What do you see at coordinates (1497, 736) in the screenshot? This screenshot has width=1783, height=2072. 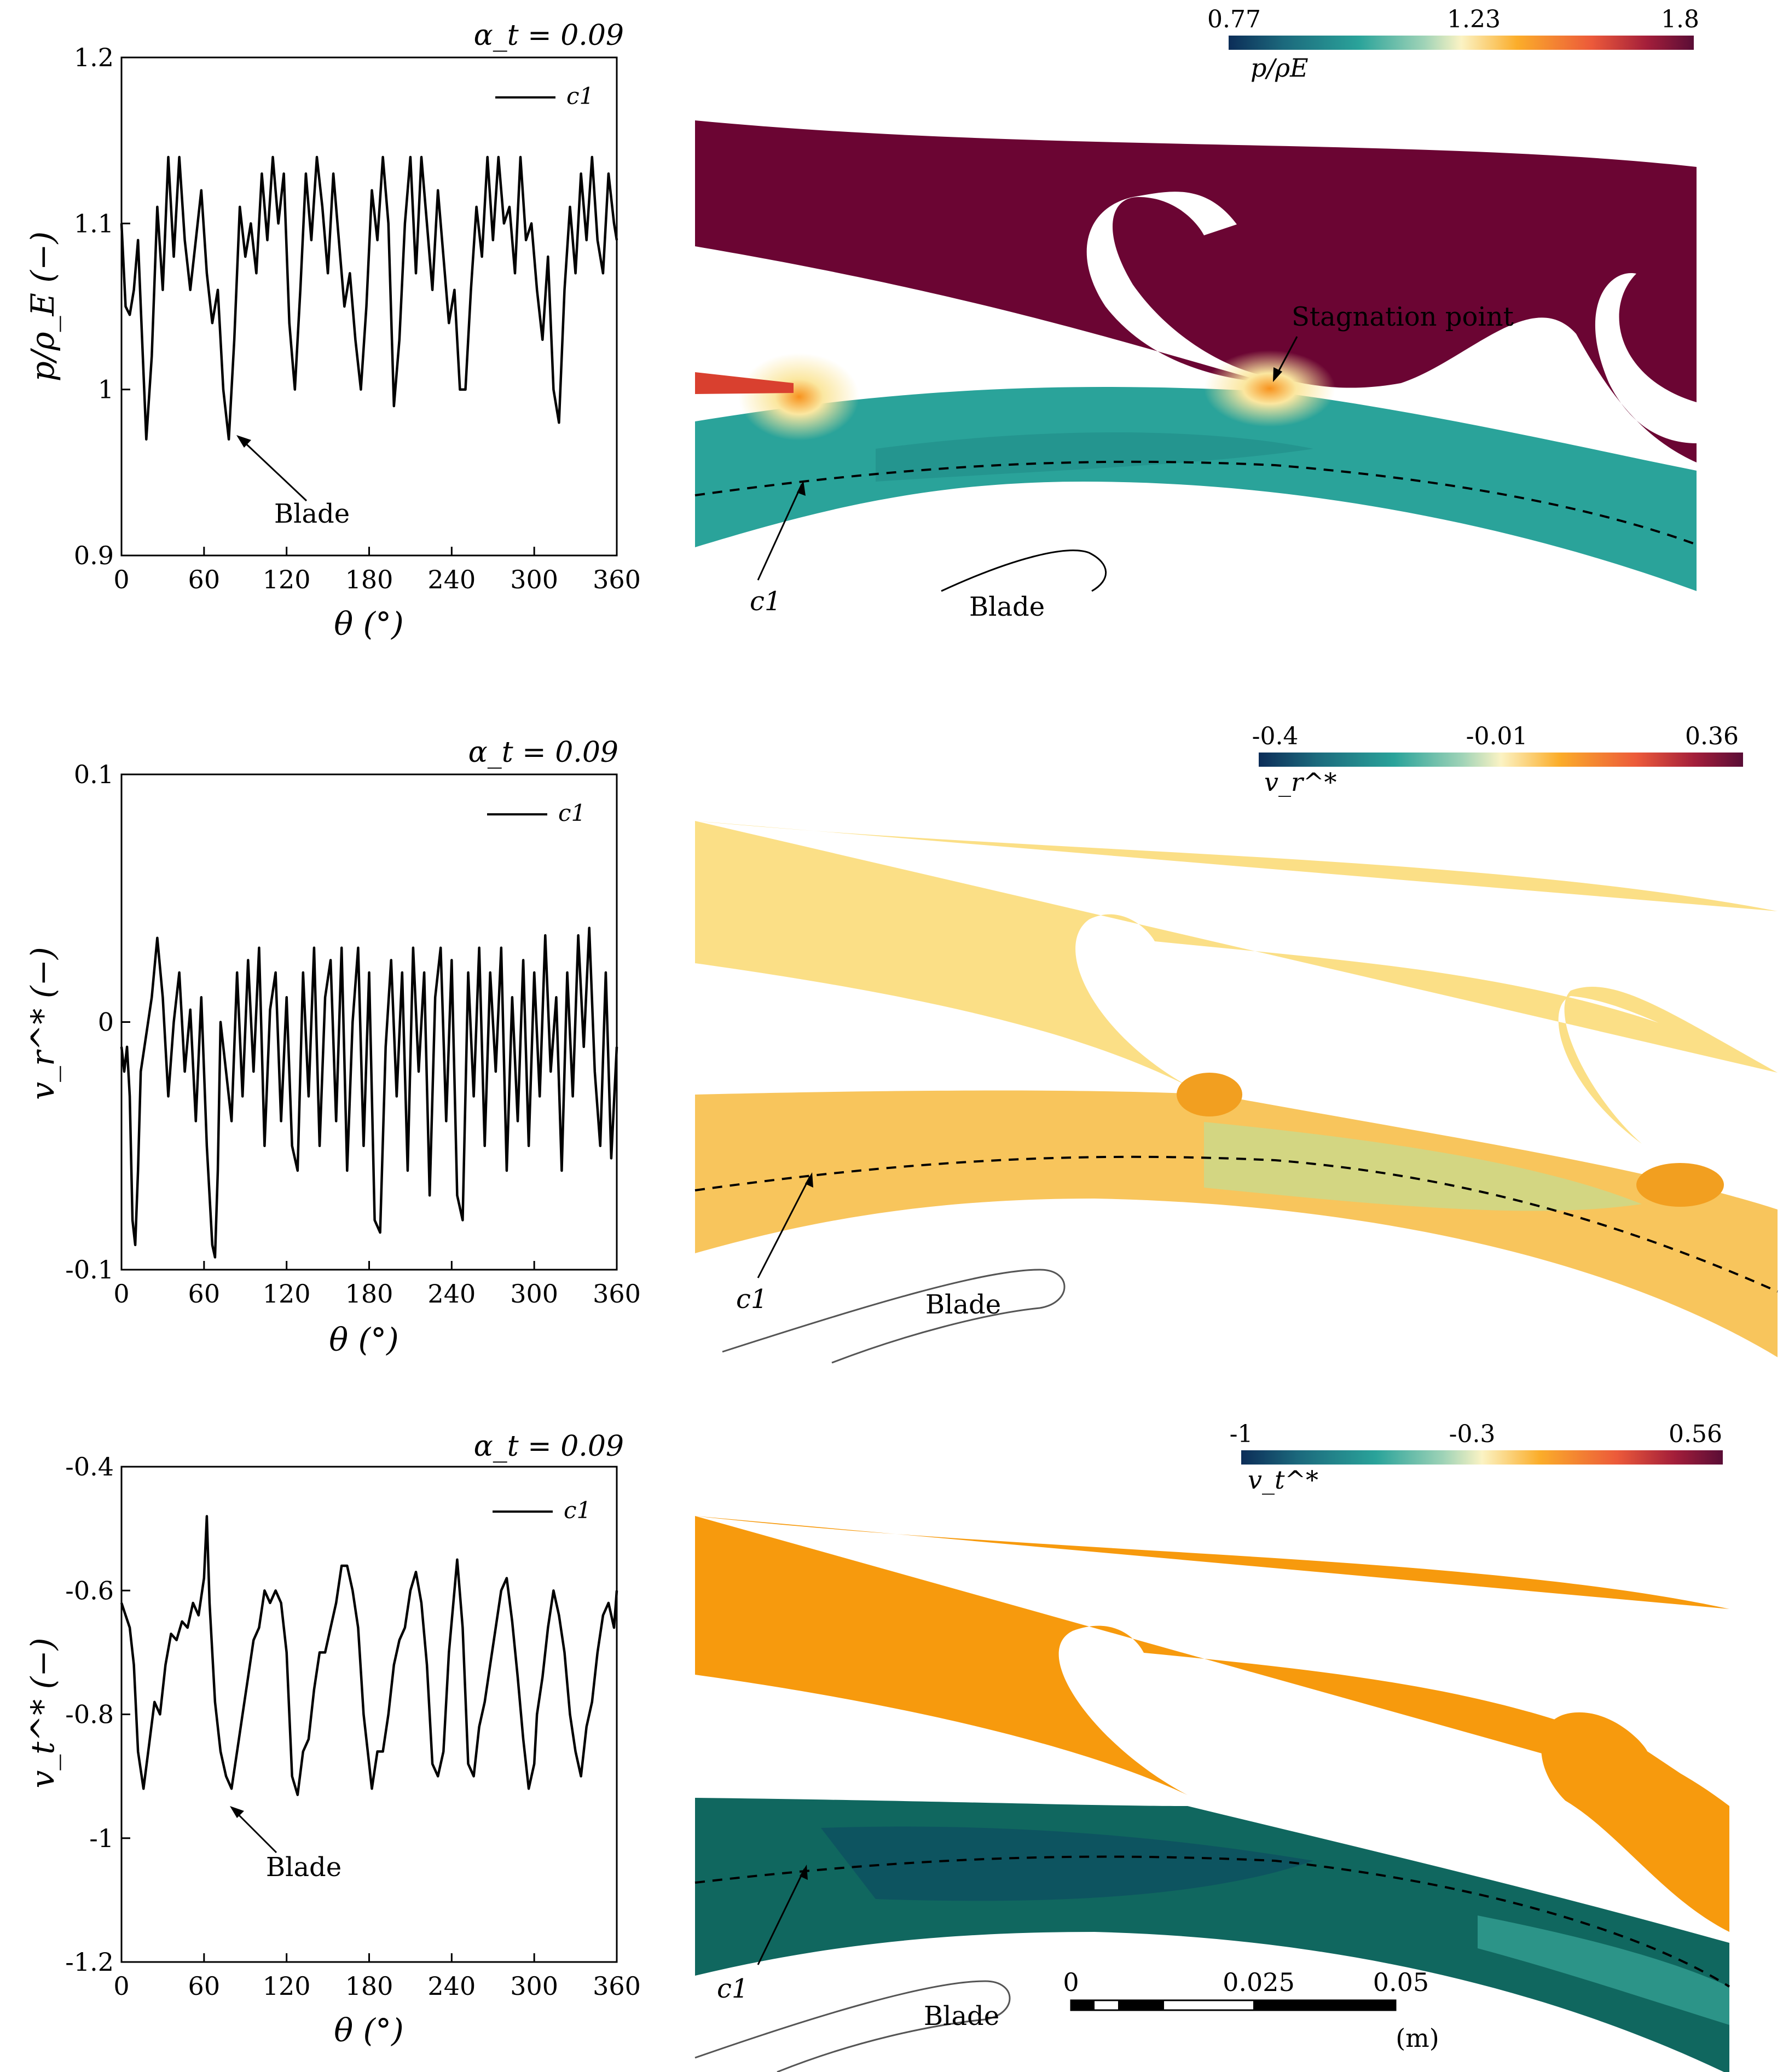 I see `colorbar-tick-mid: -0.01` at bounding box center [1497, 736].